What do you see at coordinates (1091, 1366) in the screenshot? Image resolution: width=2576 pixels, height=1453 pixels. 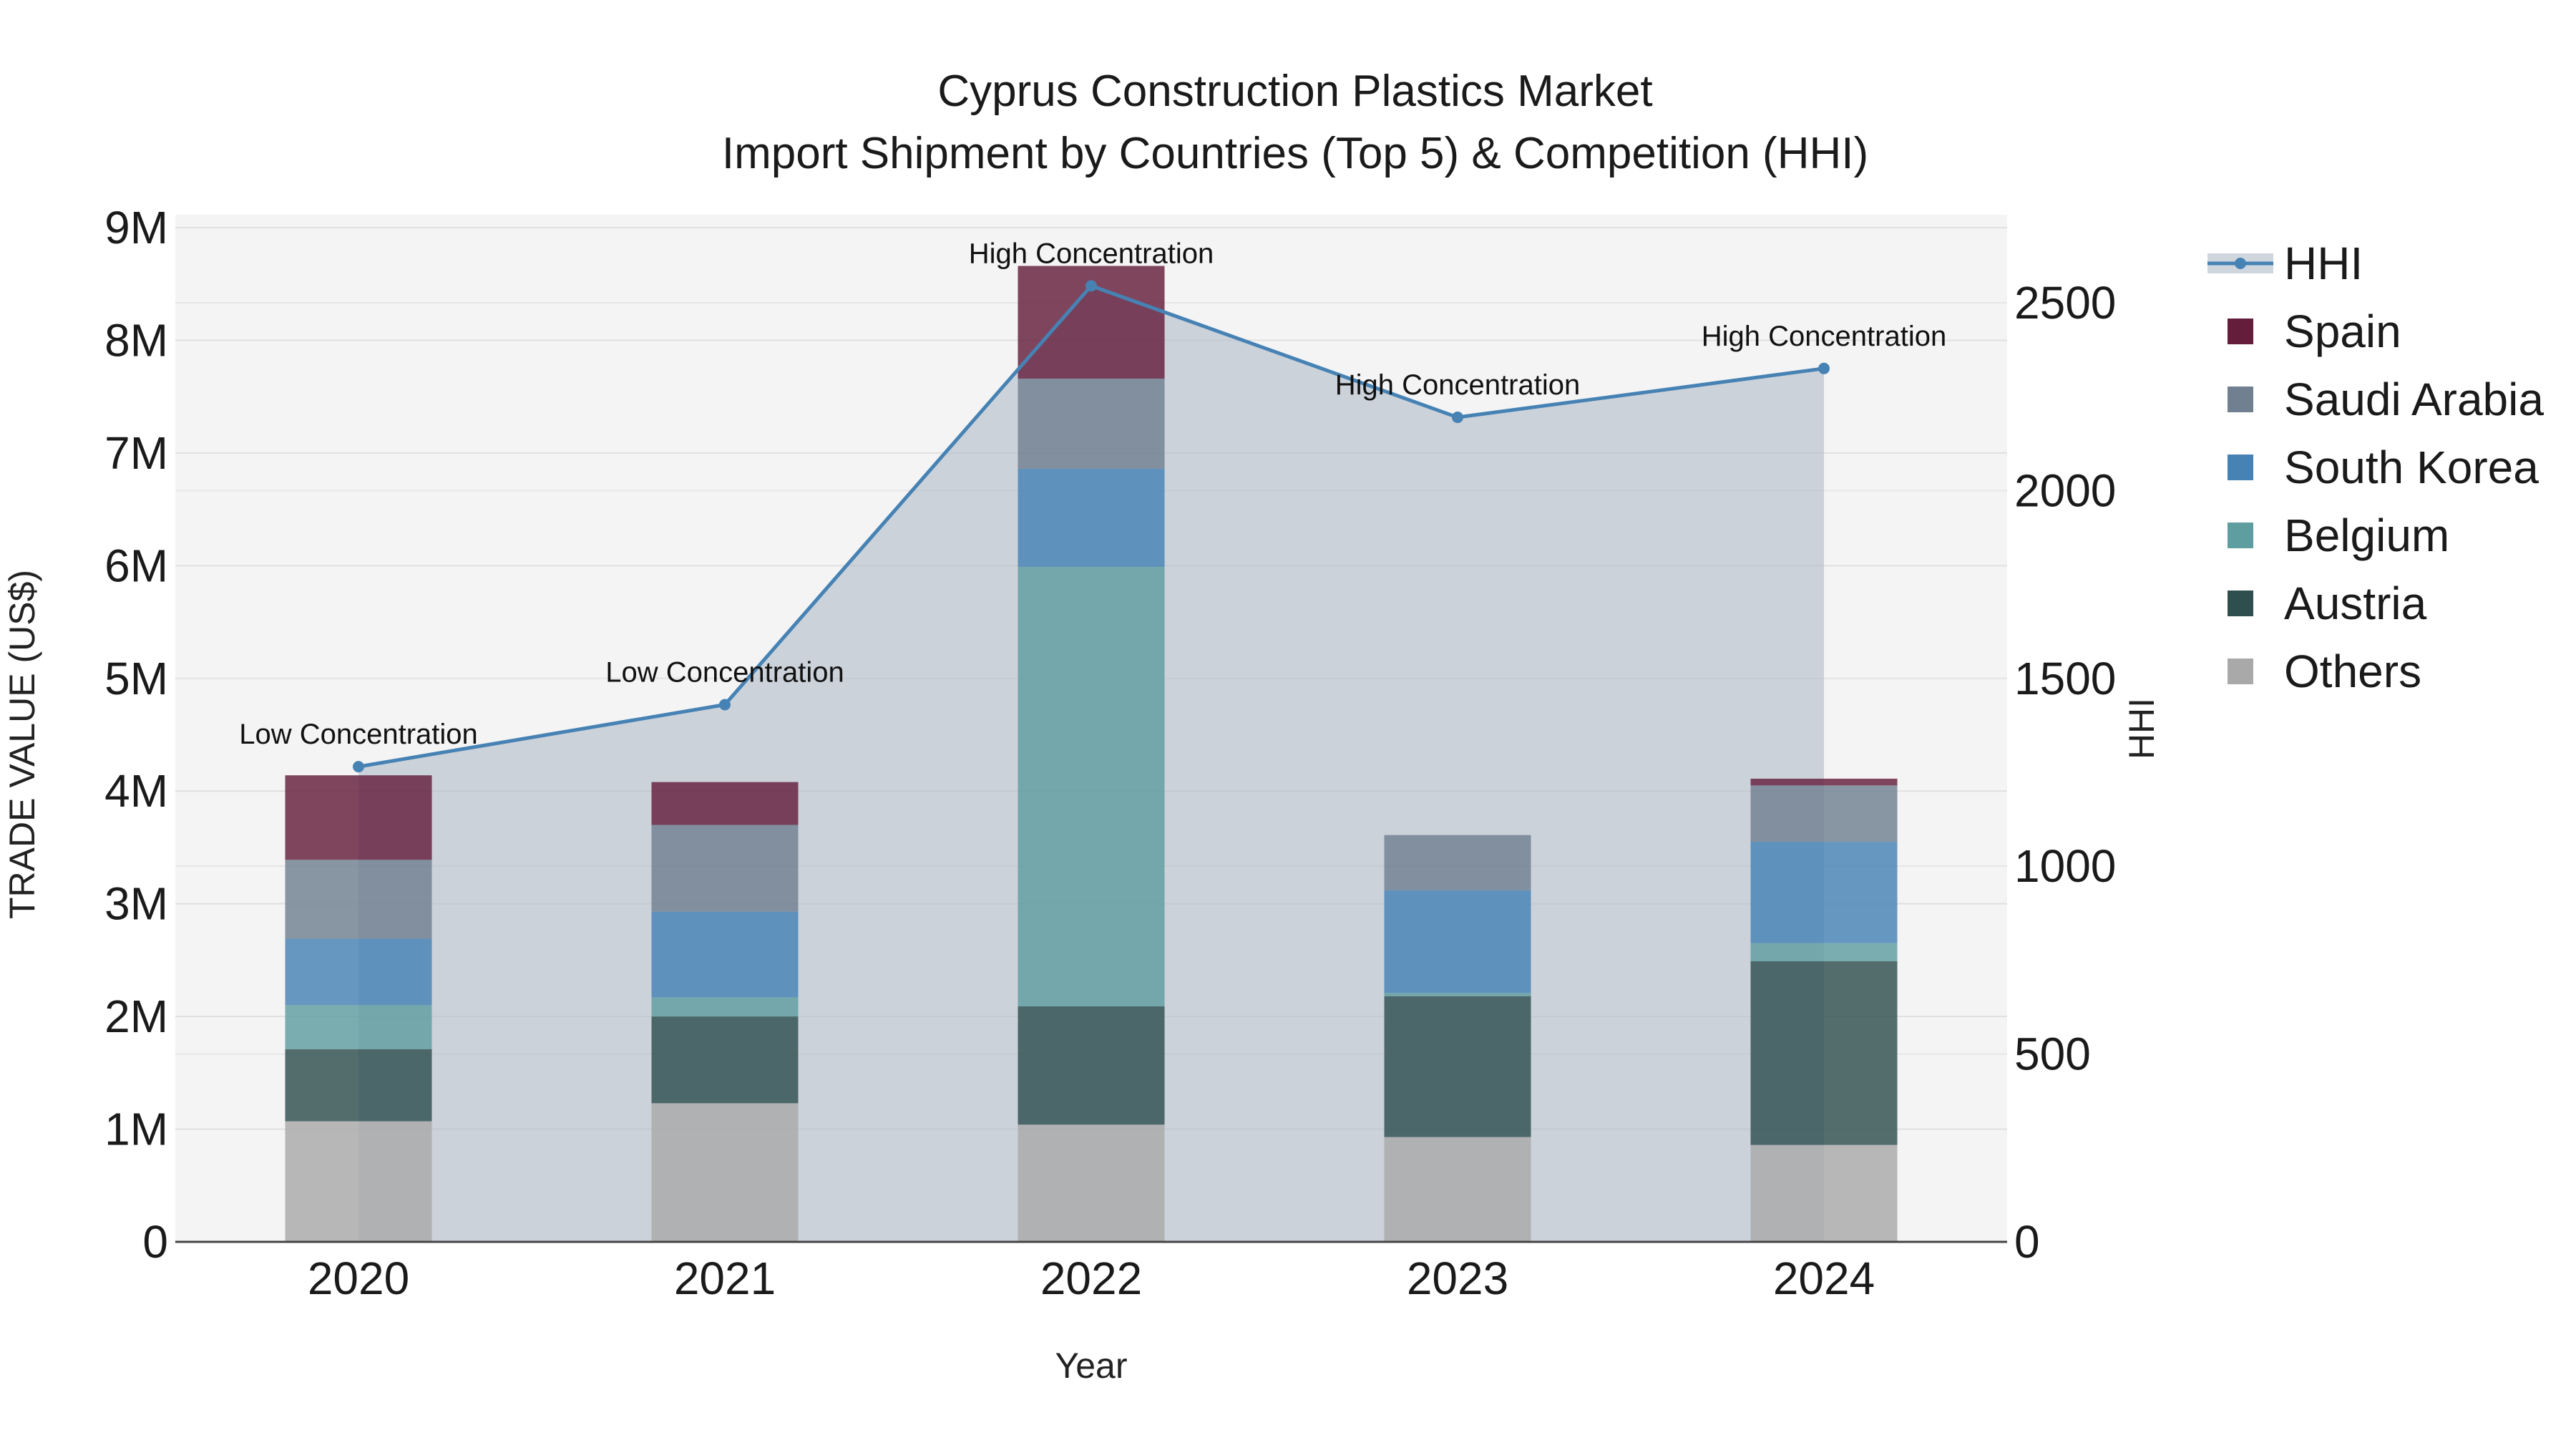 I see `x-axis-title: Year` at bounding box center [1091, 1366].